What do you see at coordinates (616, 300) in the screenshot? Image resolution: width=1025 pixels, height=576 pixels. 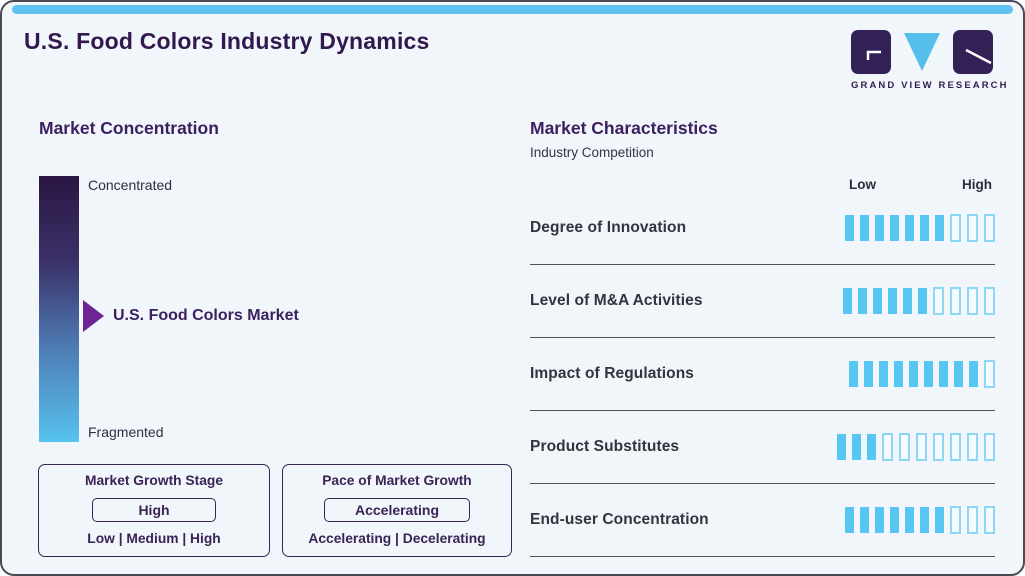 I see `characteristic-label: Level of M&A Activities` at bounding box center [616, 300].